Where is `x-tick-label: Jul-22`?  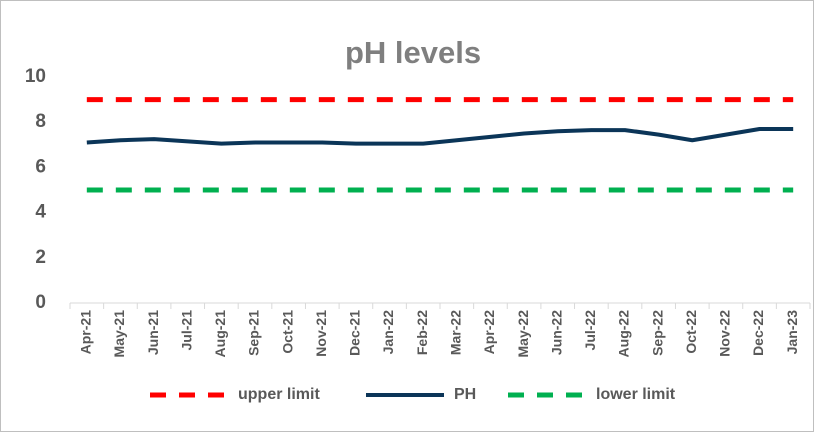 x-tick-label: Jul-22 is located at coordinates (590, 330).